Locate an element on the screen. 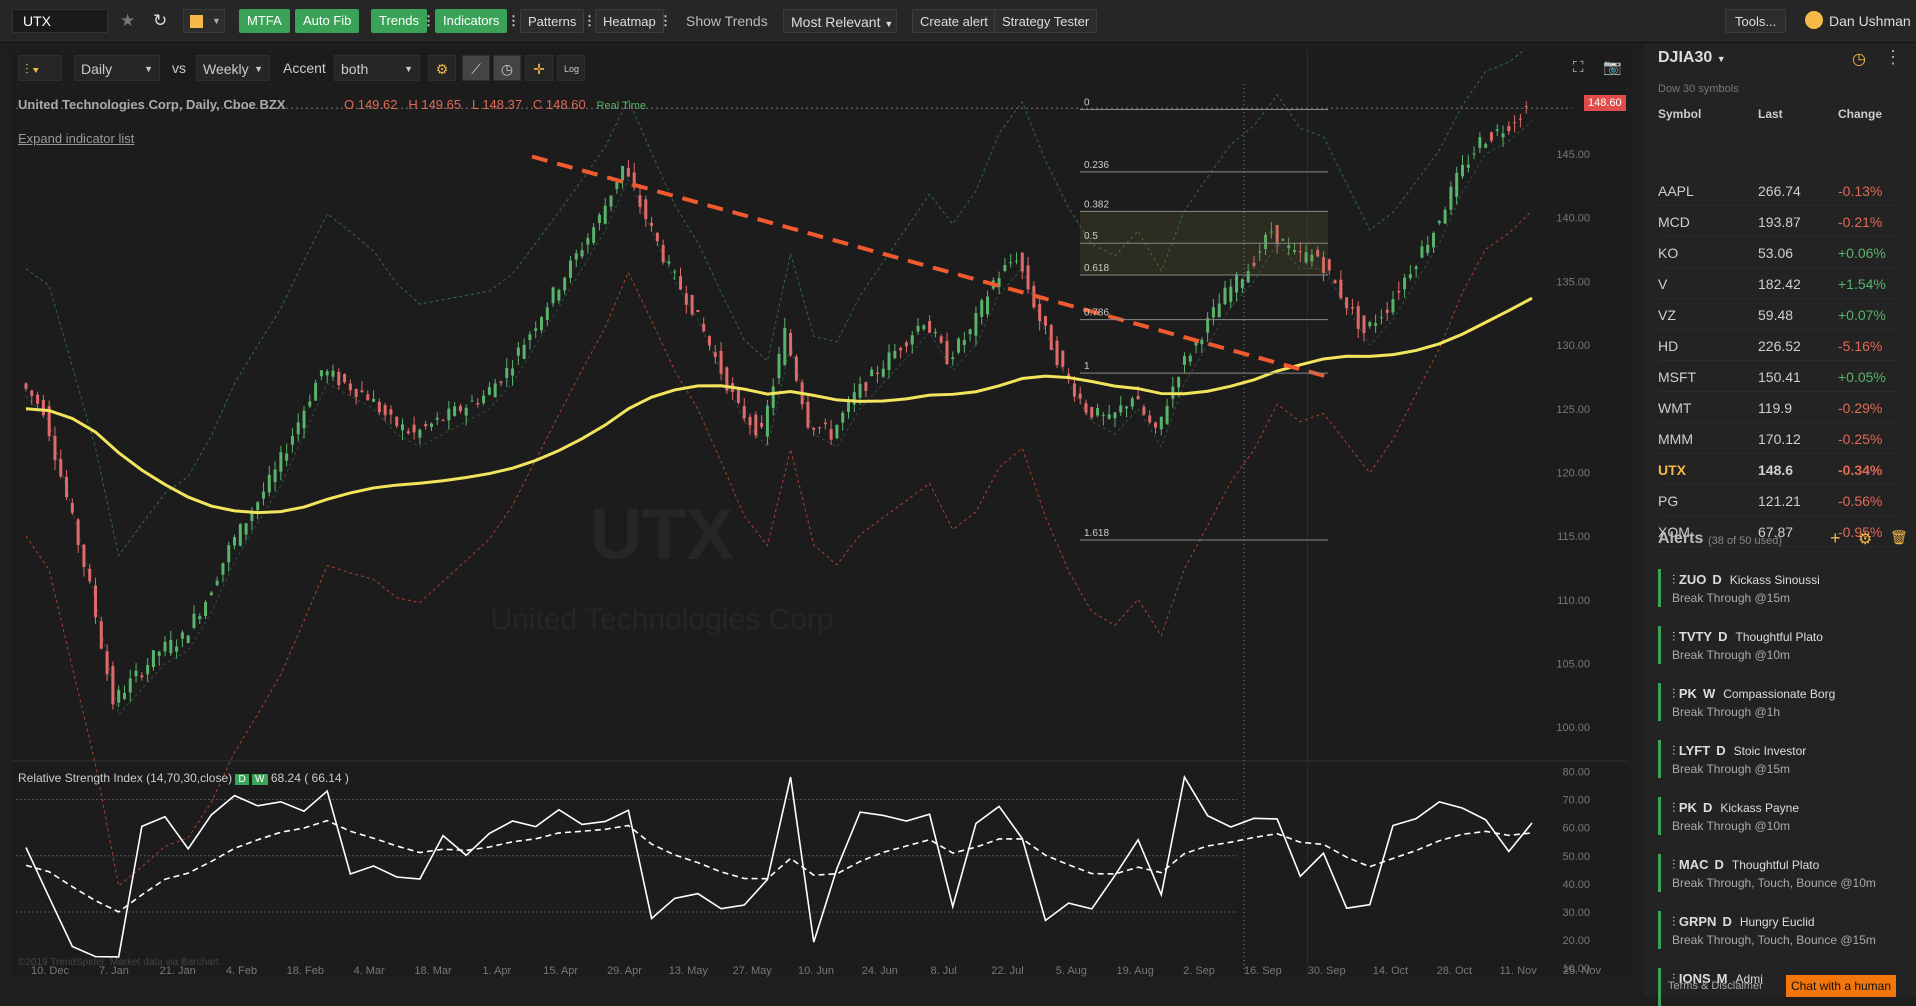  row-change: -0.13% is located at coordinates (1860, 191).